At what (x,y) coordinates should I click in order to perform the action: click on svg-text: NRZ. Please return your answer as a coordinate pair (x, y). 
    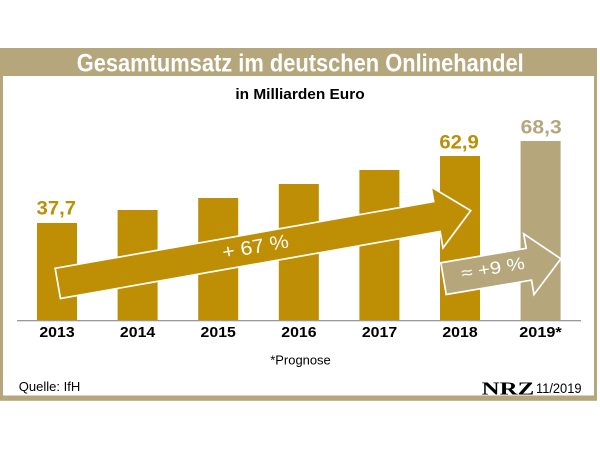
    Looking at the image, I should click on (508, 389).